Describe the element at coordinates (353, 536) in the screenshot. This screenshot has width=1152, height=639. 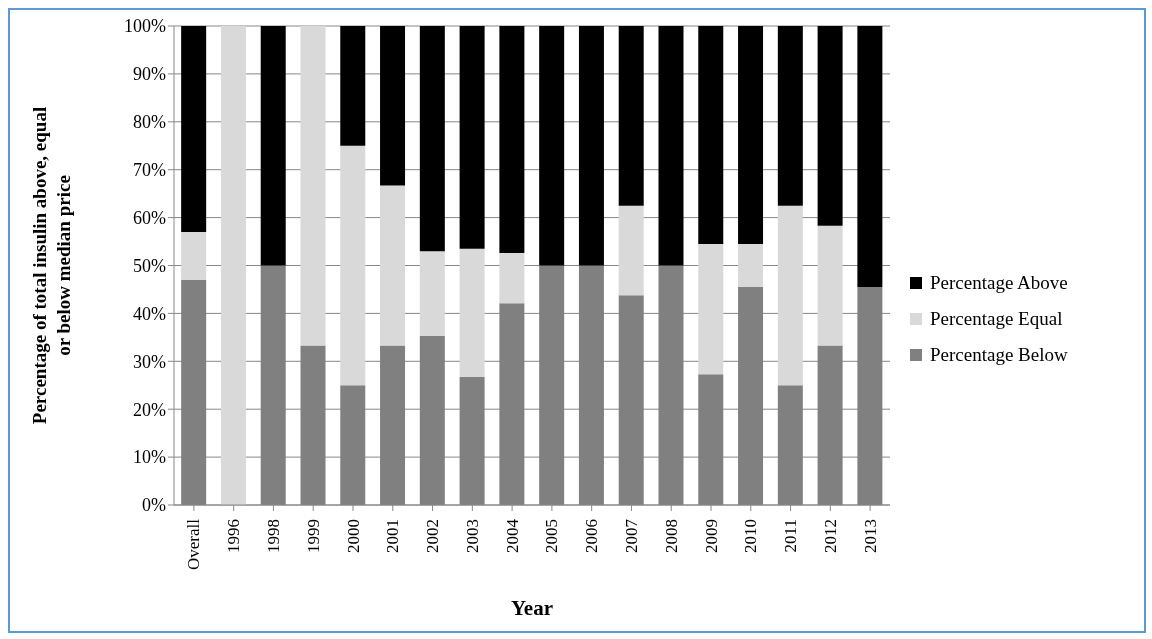
I see `x-tick-label: 2000` at that location.